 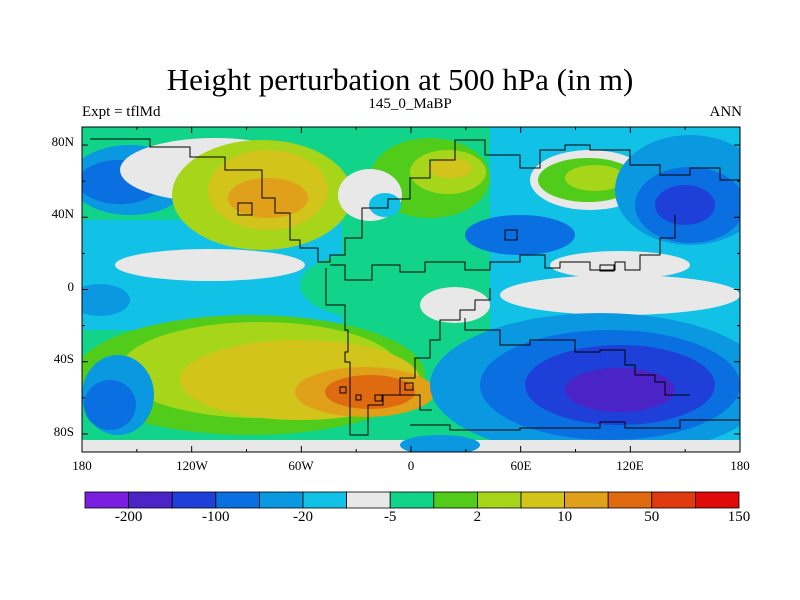 What do you see at coordinates (726, 112) in the screenshot?
I see `season-label: ANN` at bounding box center [726, 112].